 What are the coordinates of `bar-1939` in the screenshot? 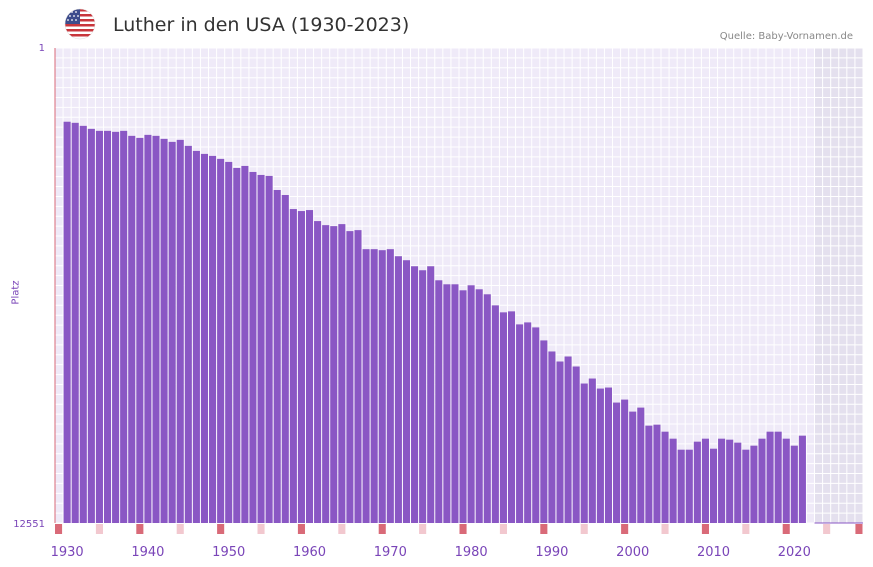 It's located at (140, 330).